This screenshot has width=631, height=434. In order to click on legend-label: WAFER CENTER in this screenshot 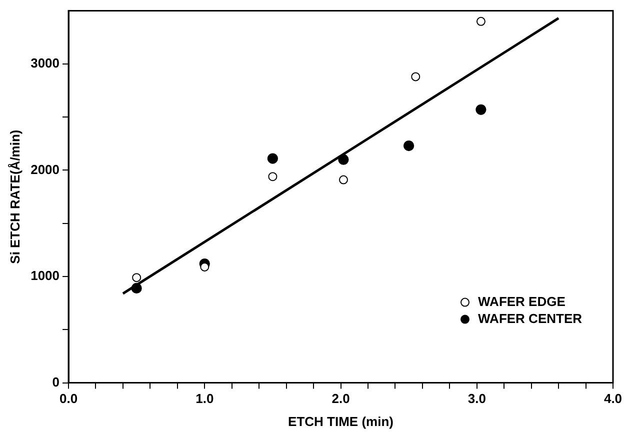, I will do `click(530, 318)`.